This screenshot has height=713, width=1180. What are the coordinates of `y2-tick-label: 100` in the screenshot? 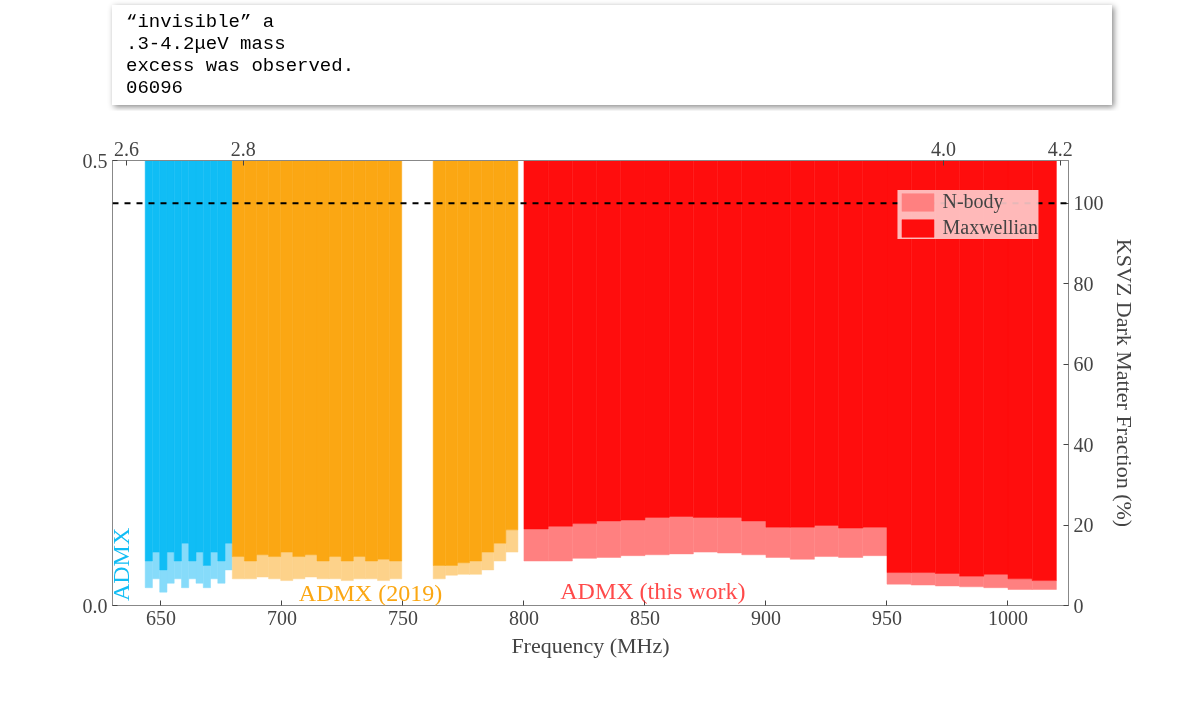 It's located at (1088, 203).